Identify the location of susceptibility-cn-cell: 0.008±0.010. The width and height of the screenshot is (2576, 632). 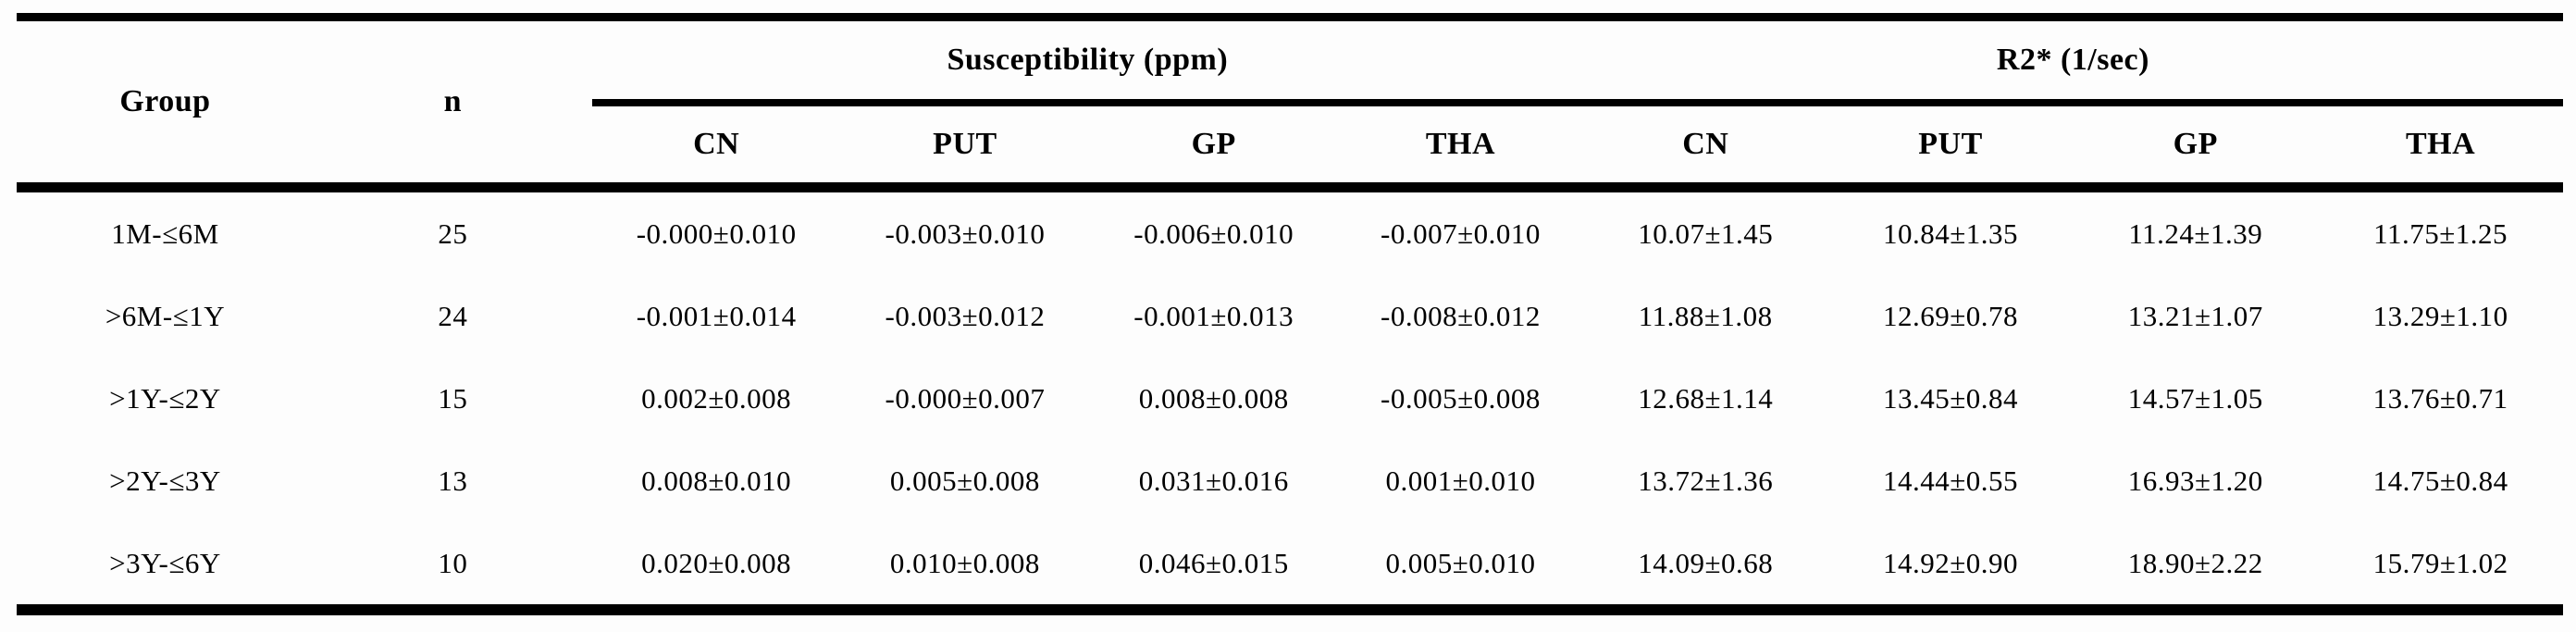
(717, 480).